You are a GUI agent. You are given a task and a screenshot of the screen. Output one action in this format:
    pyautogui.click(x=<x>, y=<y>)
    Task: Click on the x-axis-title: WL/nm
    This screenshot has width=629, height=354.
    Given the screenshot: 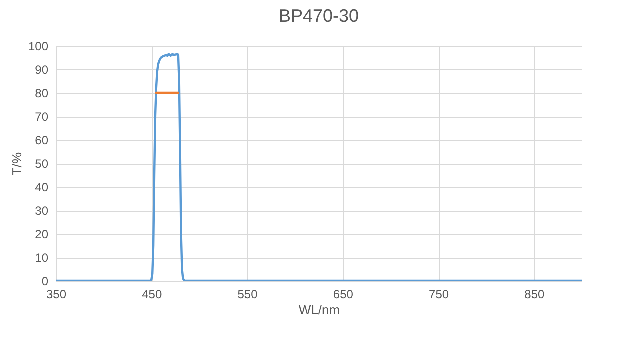 What is the action you would take?
    pyautogui.click(x=319, y=310)
    